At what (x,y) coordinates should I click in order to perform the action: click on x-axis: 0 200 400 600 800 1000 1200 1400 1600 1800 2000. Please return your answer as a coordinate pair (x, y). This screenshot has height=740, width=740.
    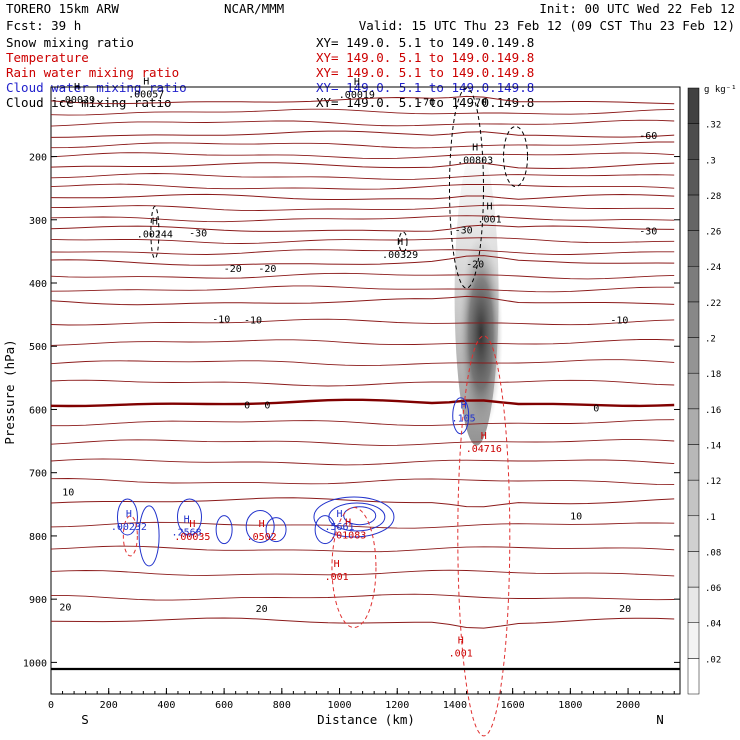
    Looking at the image, I should click on (361, 699).